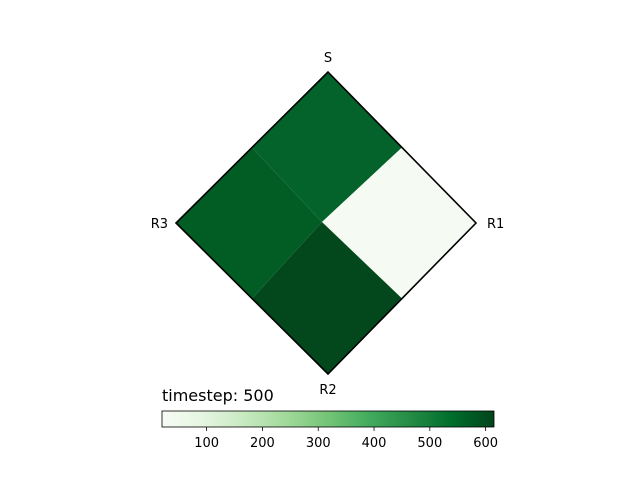 The height and width of the screenshot is (480, 640). I want to click on colorbar-tick-label: 600, so click(485, 443).